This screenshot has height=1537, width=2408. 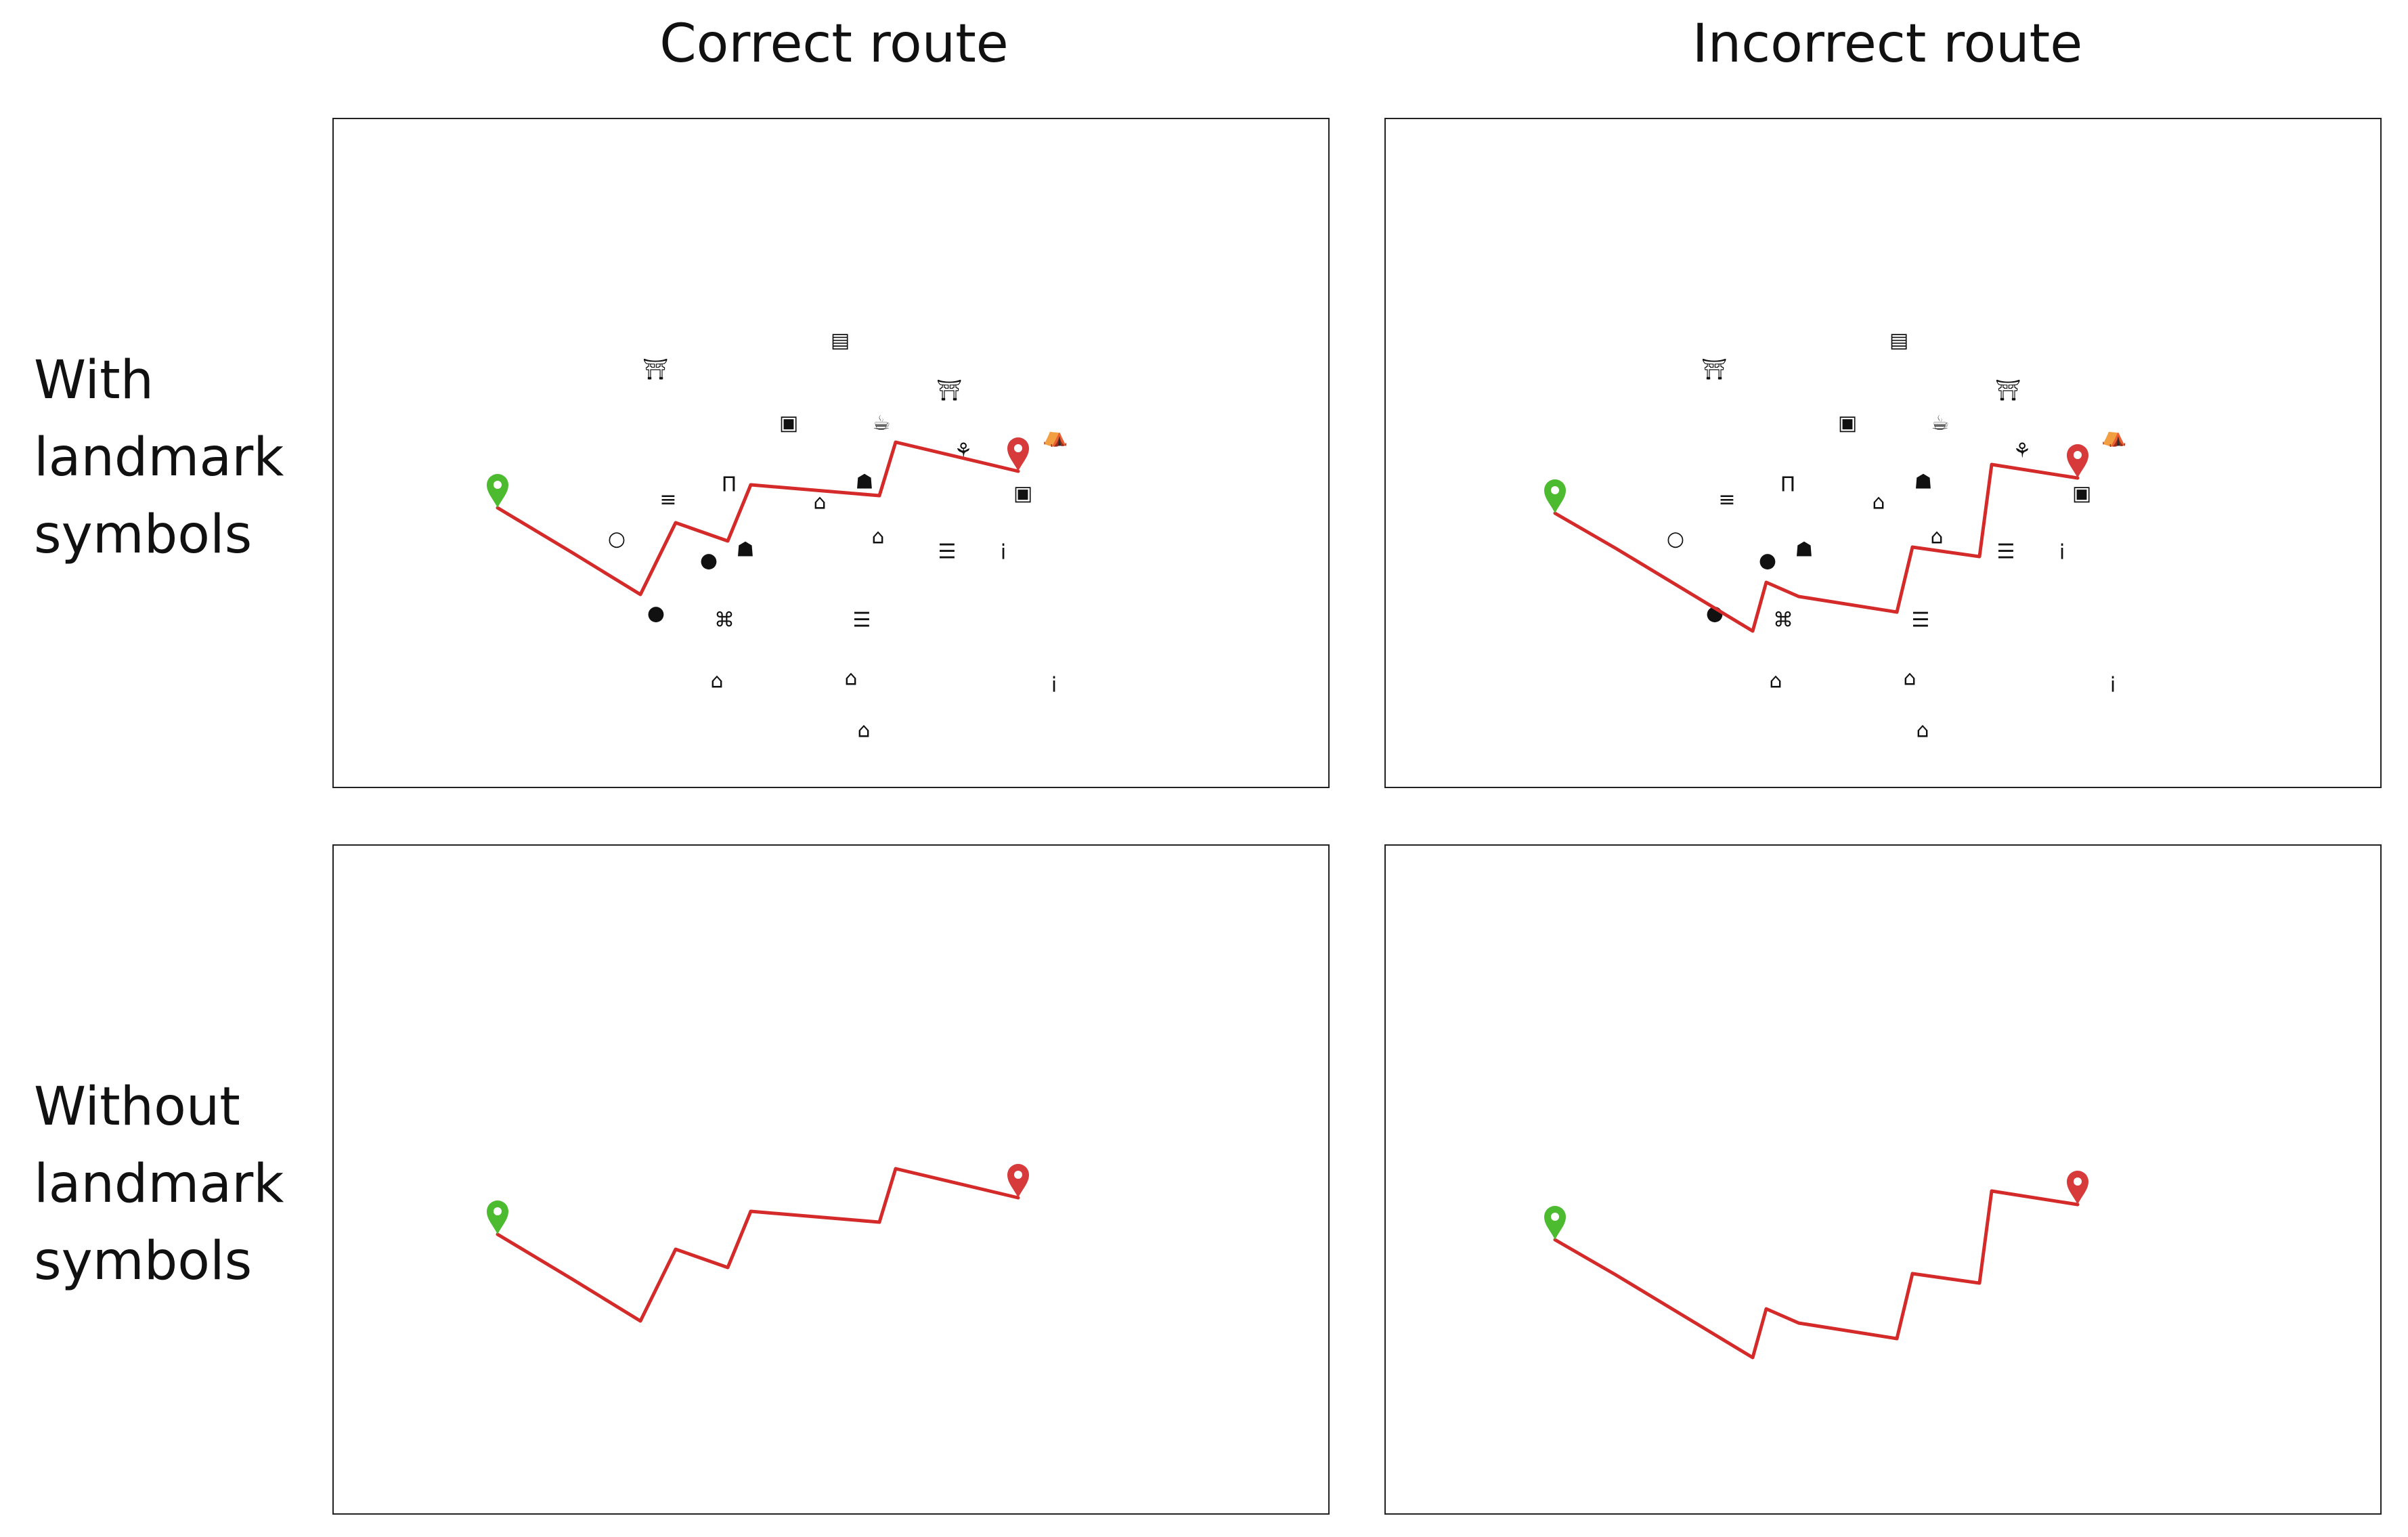 I want to click on row-label-with-landmarks: With landmark symbols, so click(x=176, y=458).